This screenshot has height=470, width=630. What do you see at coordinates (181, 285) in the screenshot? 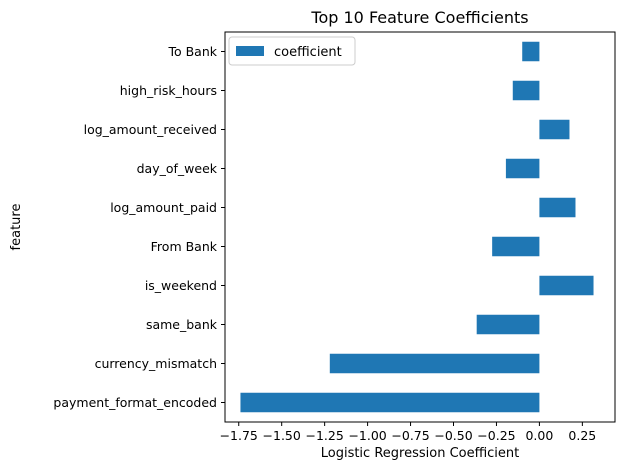
I see `y-tick-label: is_weekend` at bounding box center [181, 285].